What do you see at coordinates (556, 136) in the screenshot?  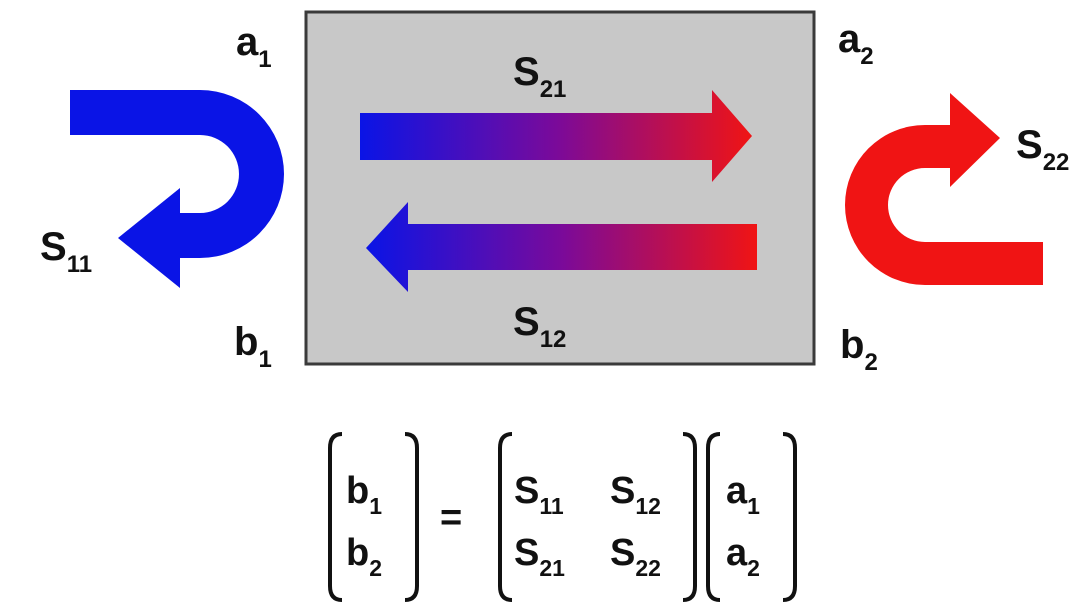 I see `gradient-arrow-right-icon` at bounding box center [556, 136].